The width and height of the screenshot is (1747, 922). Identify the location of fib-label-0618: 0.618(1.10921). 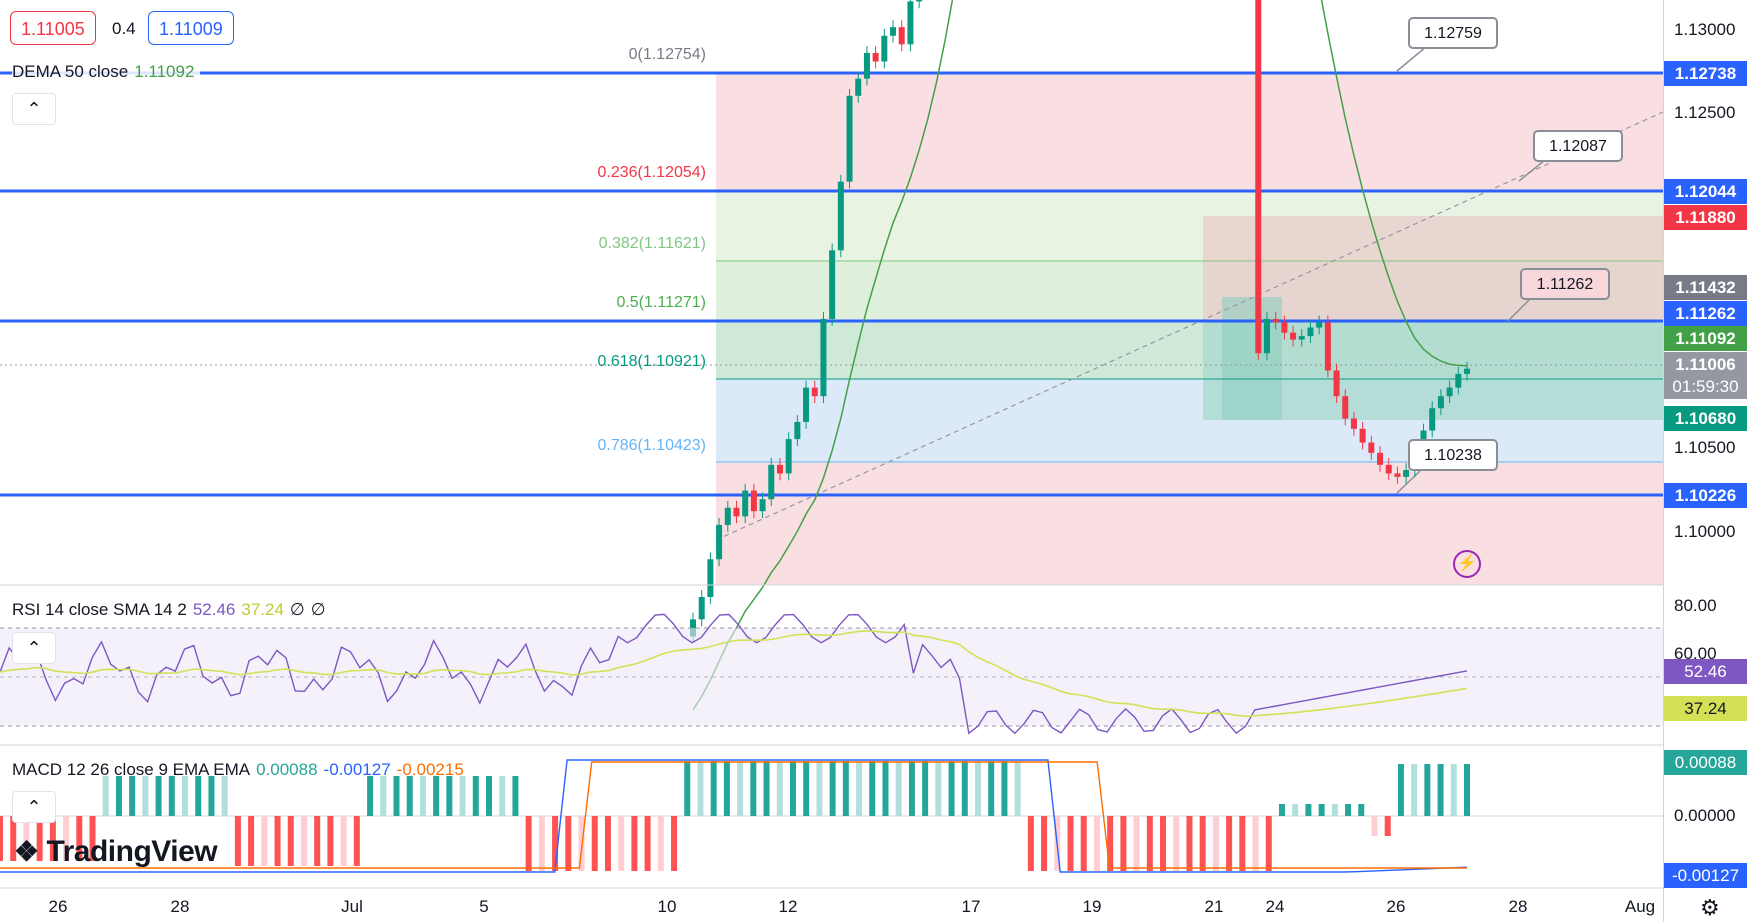
(651, 361).